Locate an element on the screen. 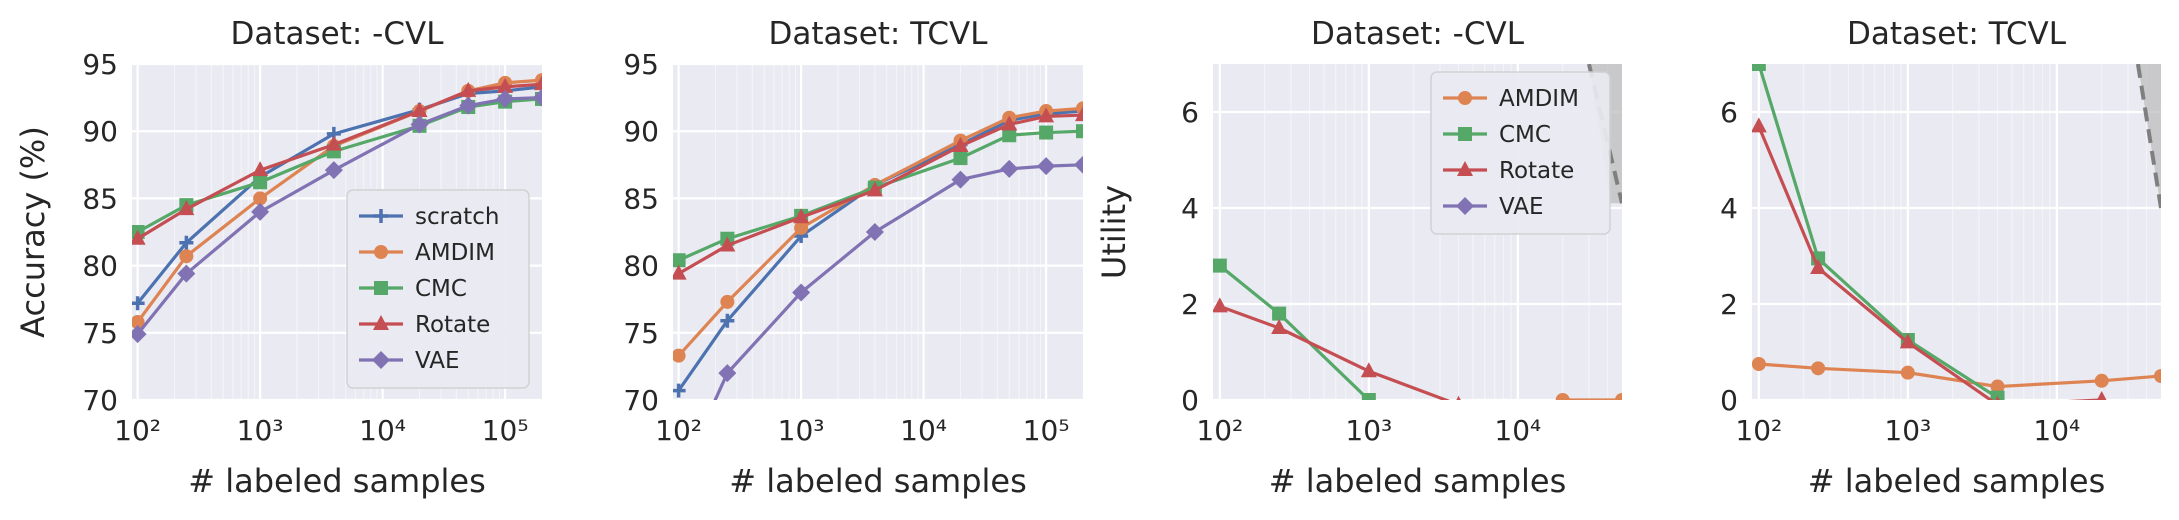 The image size is (2179, 520). legend-box is located at coordinates (438, 289).